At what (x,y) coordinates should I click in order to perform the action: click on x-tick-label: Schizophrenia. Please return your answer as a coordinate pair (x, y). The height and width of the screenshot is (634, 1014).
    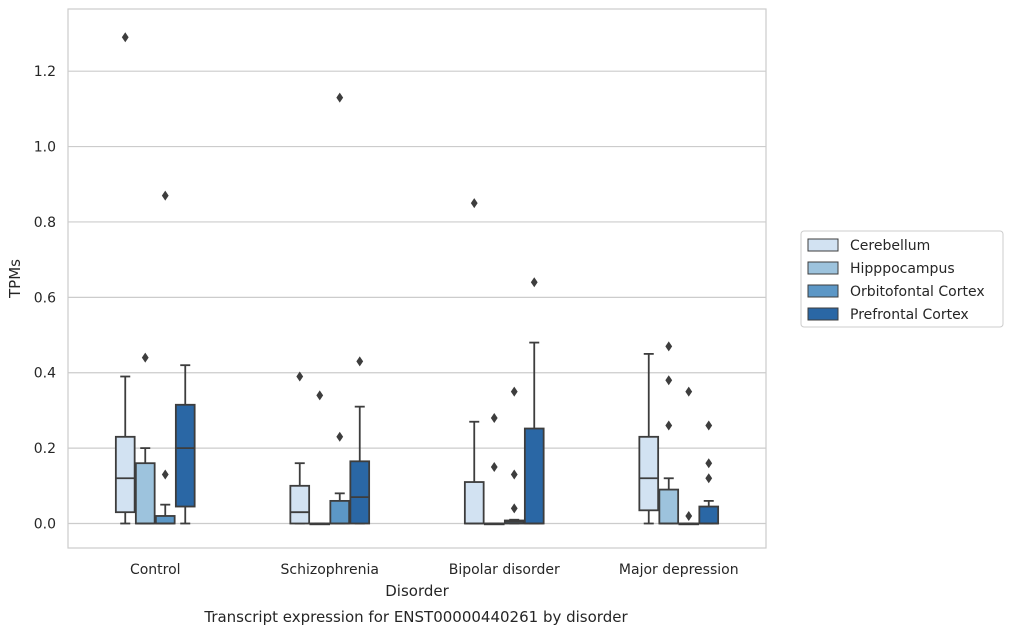
    Looking at the image, I should click on (330, 570).